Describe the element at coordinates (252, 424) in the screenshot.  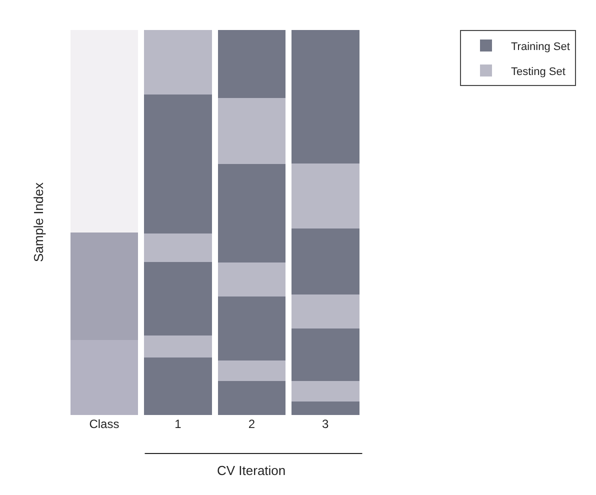
I see `x-tick-label: 2` at that location.